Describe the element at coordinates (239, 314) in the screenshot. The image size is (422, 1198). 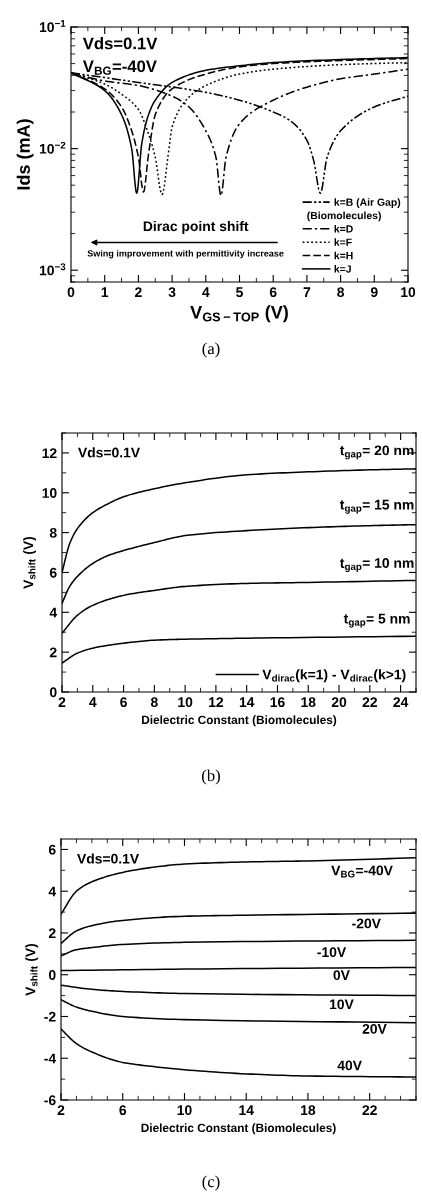
I see `x-axis-title: V$_{GS−TOP}$ (V)` at that location.